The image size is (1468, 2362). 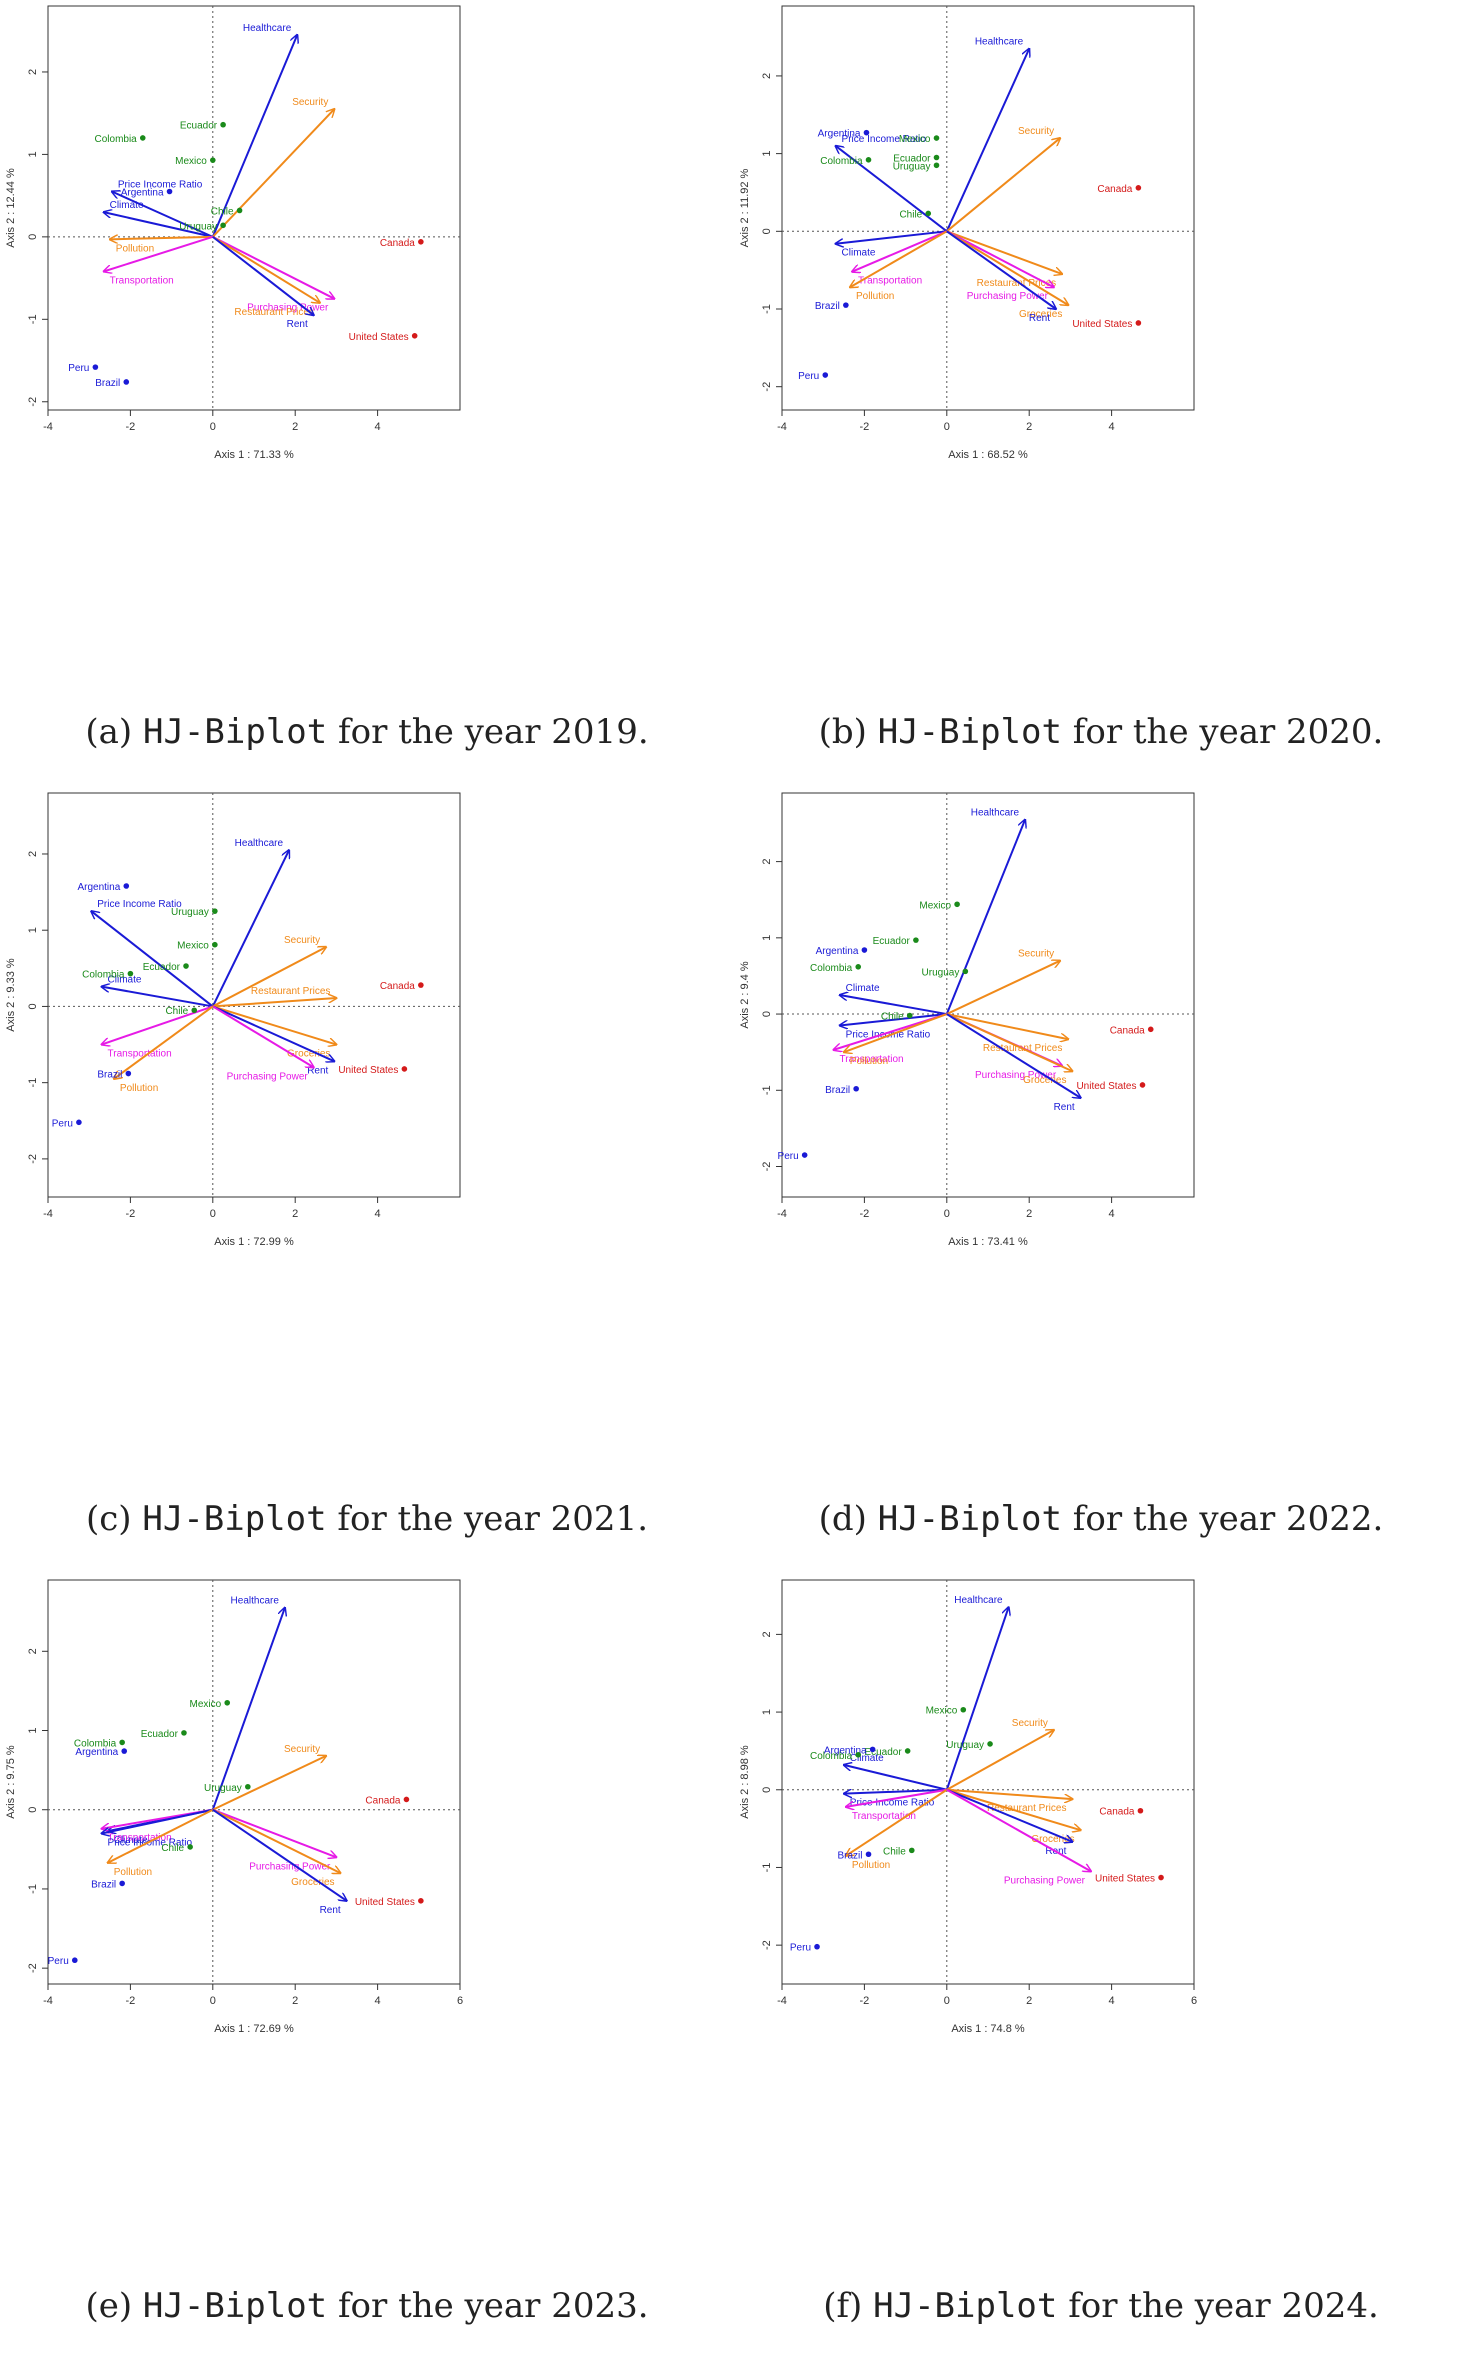 I want to click on y-tick-label: 0, so click(x=33, y=237).